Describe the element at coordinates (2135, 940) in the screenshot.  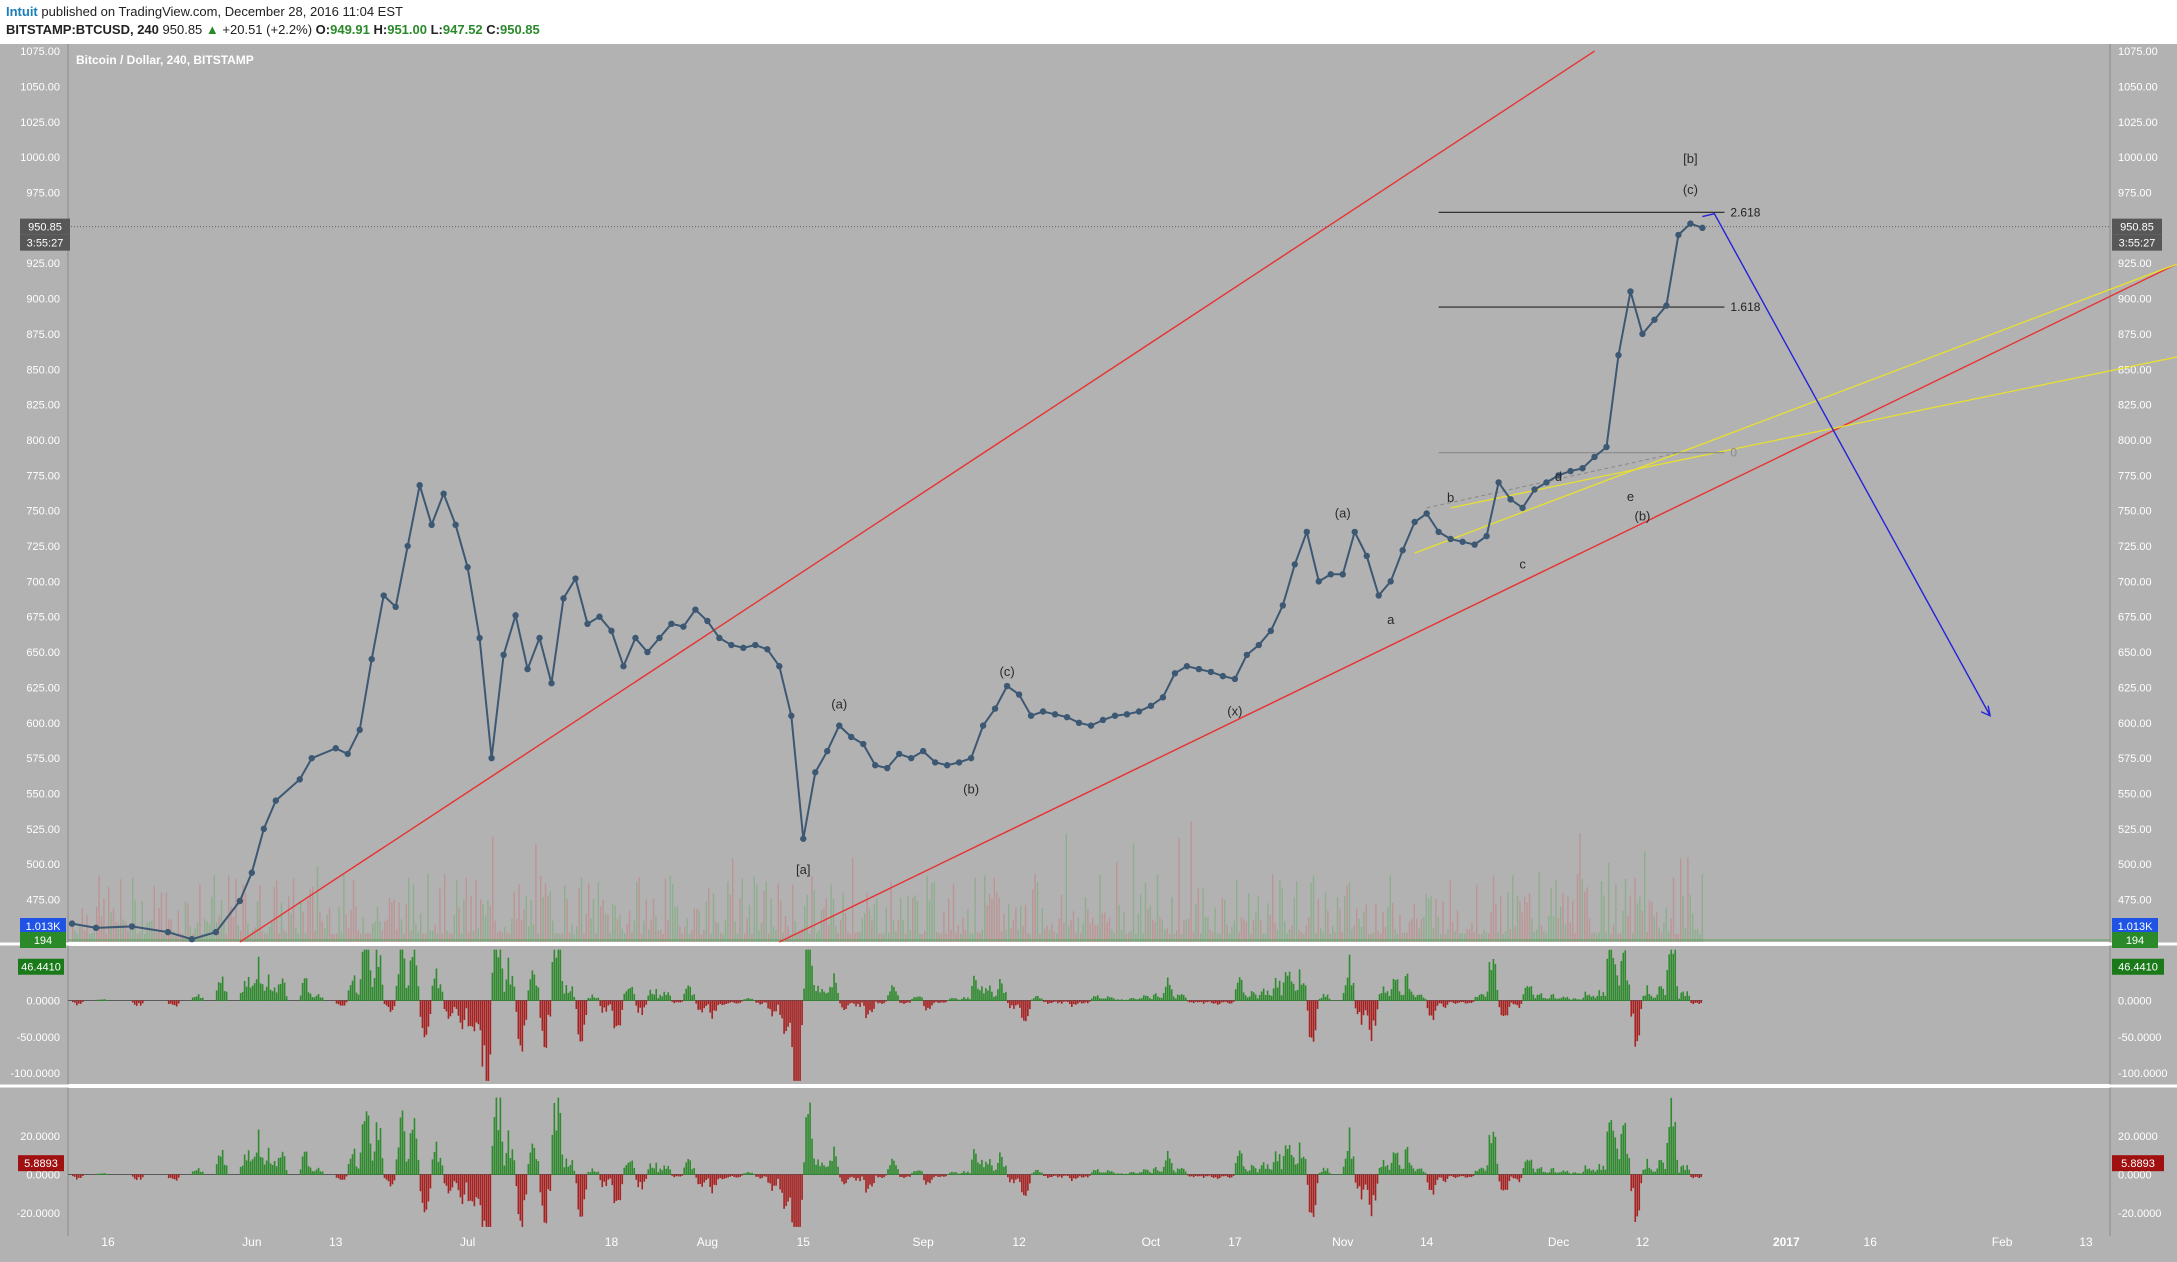
I see `volume-sub-badge-right-bg` at that location.